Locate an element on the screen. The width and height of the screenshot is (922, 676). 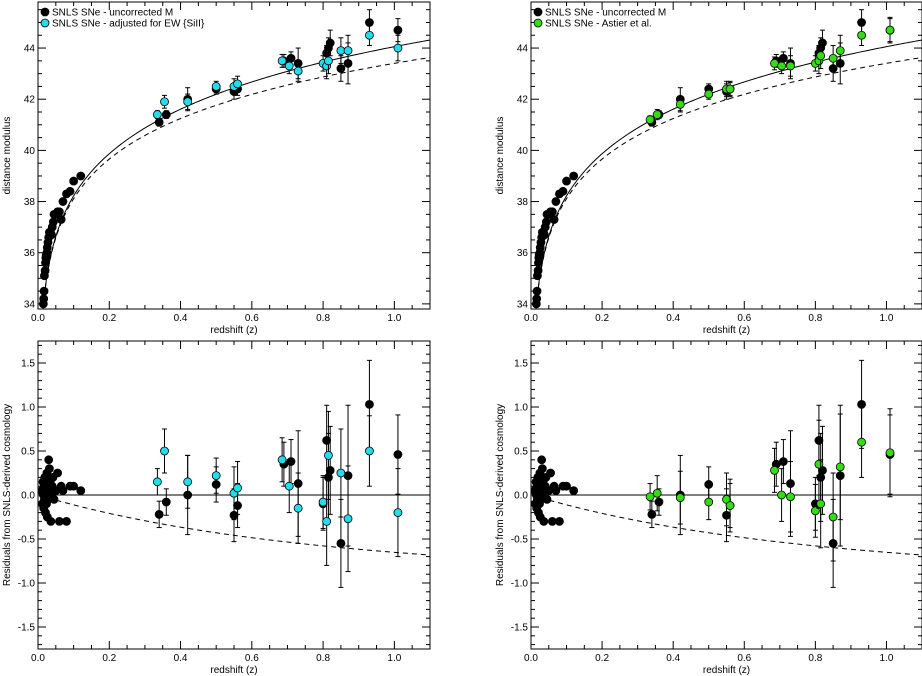
x-tick-label: 0.2 is located at coordinates (109, 318).